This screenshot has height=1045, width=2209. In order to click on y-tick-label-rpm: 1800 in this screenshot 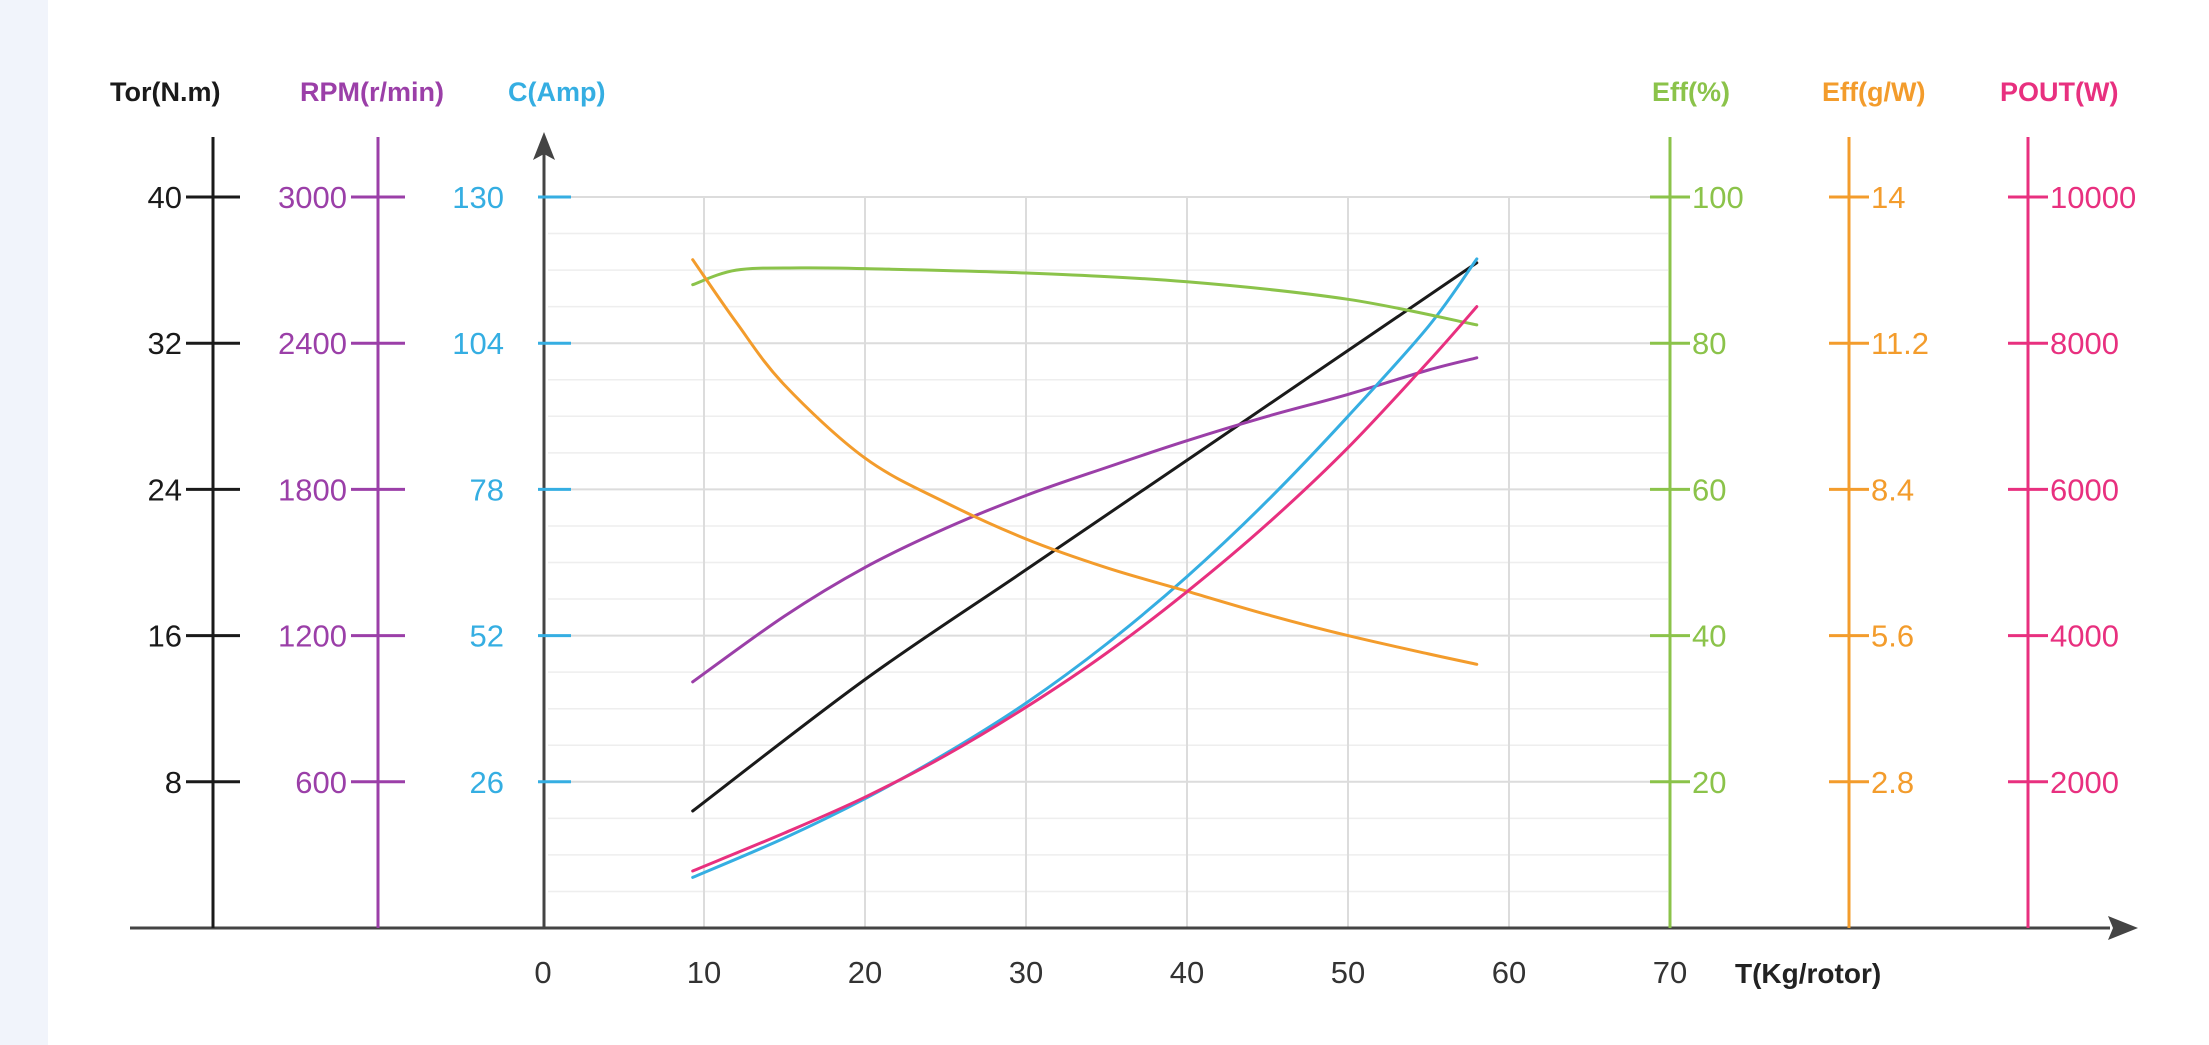, I will do `click(312, 489)`.